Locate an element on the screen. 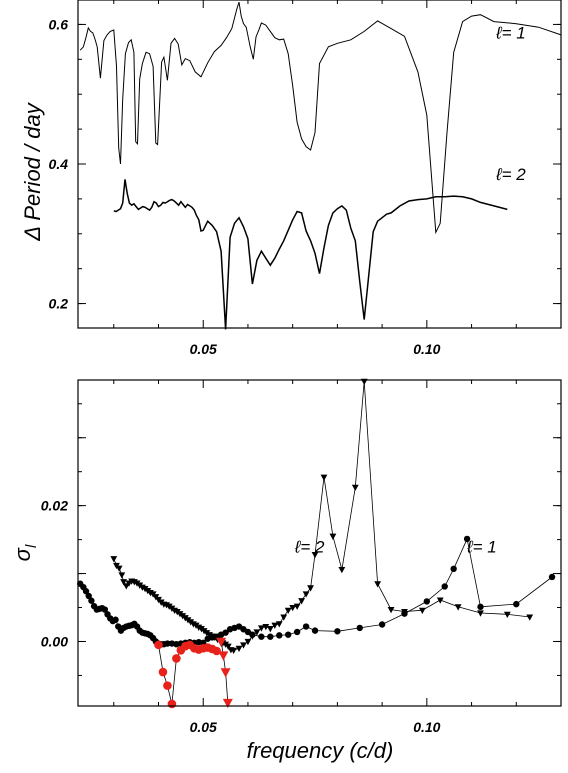  series-red-tri is located at coordinates (224, 673).